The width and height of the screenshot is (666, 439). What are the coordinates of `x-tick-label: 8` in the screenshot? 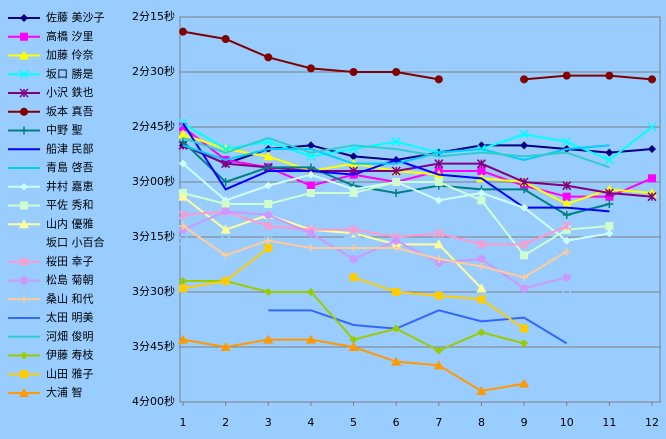 It's located at (481, 422).